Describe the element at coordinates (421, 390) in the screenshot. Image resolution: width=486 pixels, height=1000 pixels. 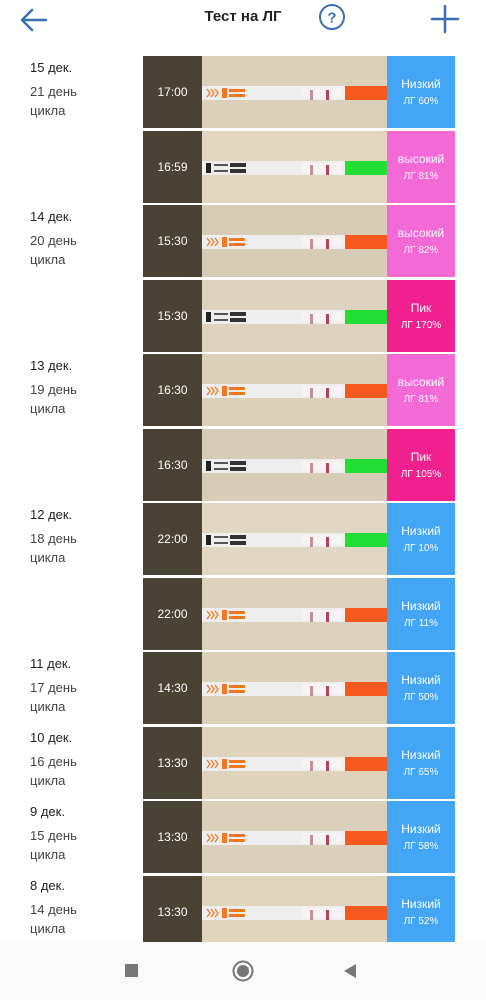
I see `result-badge: высокий ЛГ 81%` at that location.